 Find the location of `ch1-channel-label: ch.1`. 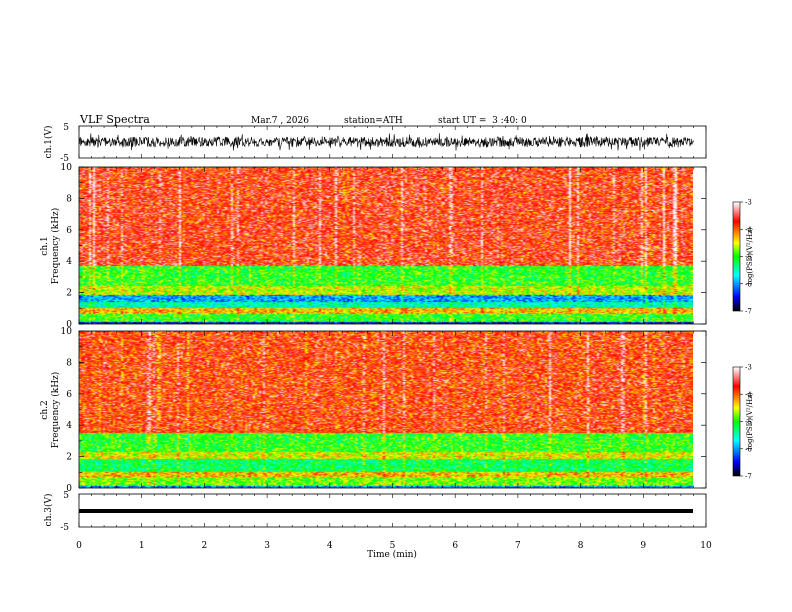

ch1-channel-label: ch.1 is located at coordinates (45, 245).